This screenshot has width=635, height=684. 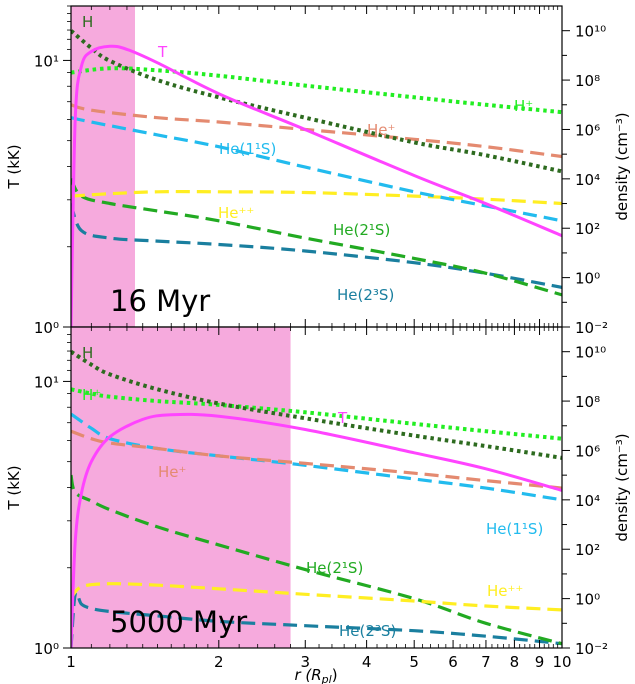 I want to click on series-line-hplus, so click(x=316, y=90).